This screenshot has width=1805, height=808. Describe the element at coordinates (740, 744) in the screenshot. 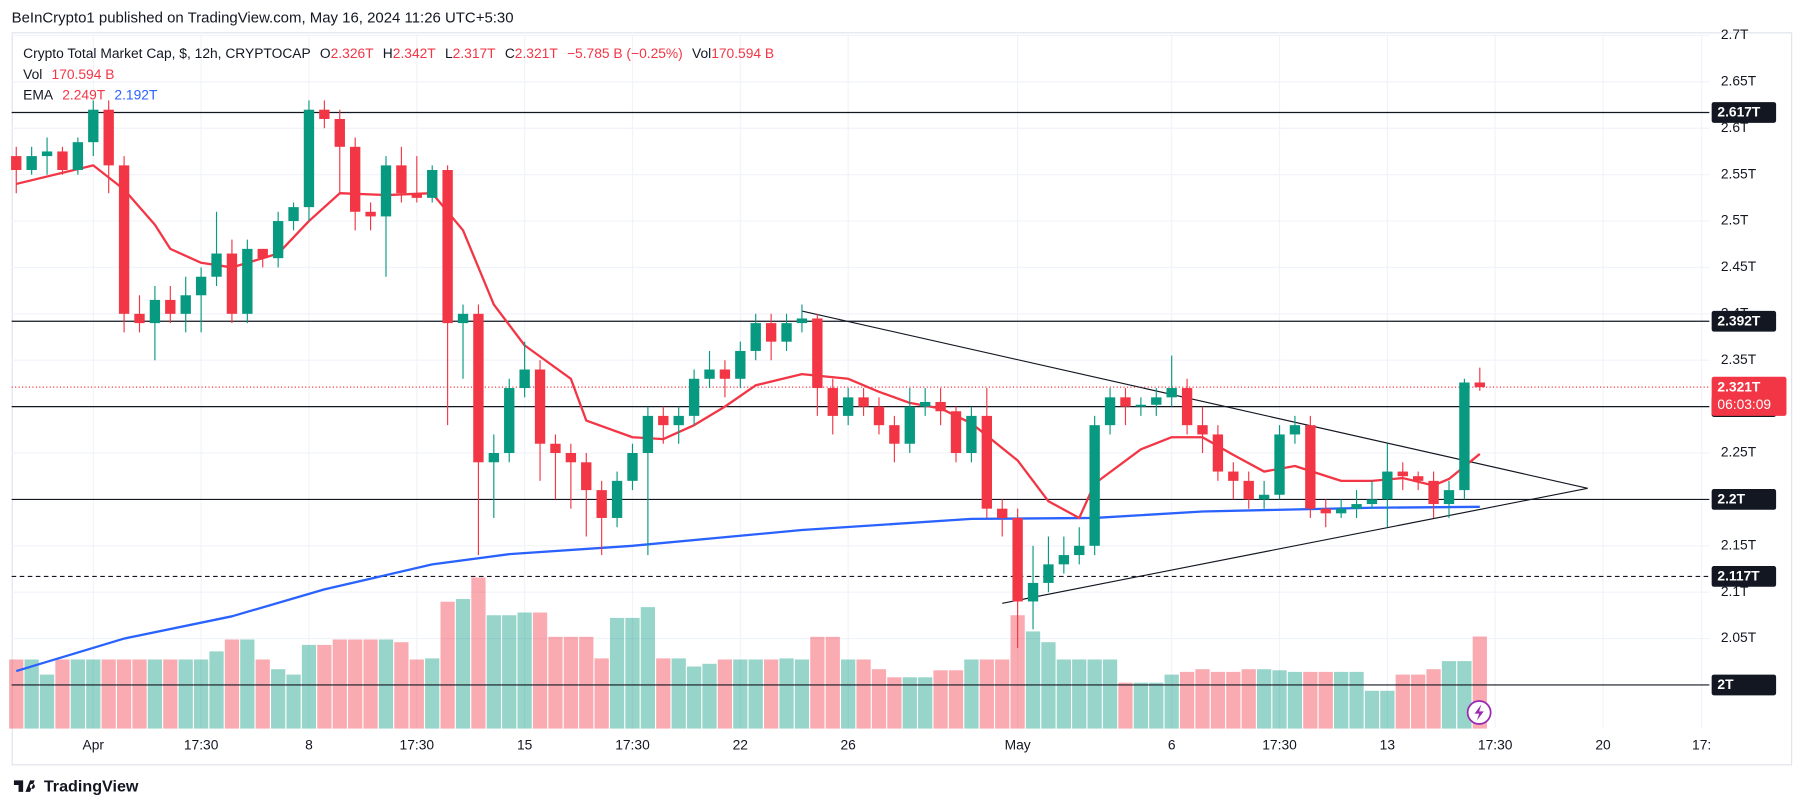

I see `x-tick-label: 22` at that location.